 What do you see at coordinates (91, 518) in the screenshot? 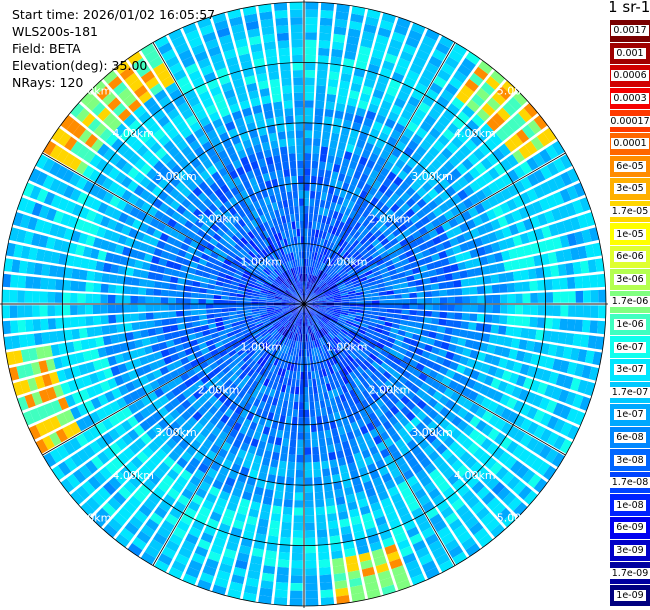
I see `ring-label: 5.00km` at bounding box center [91, 518].